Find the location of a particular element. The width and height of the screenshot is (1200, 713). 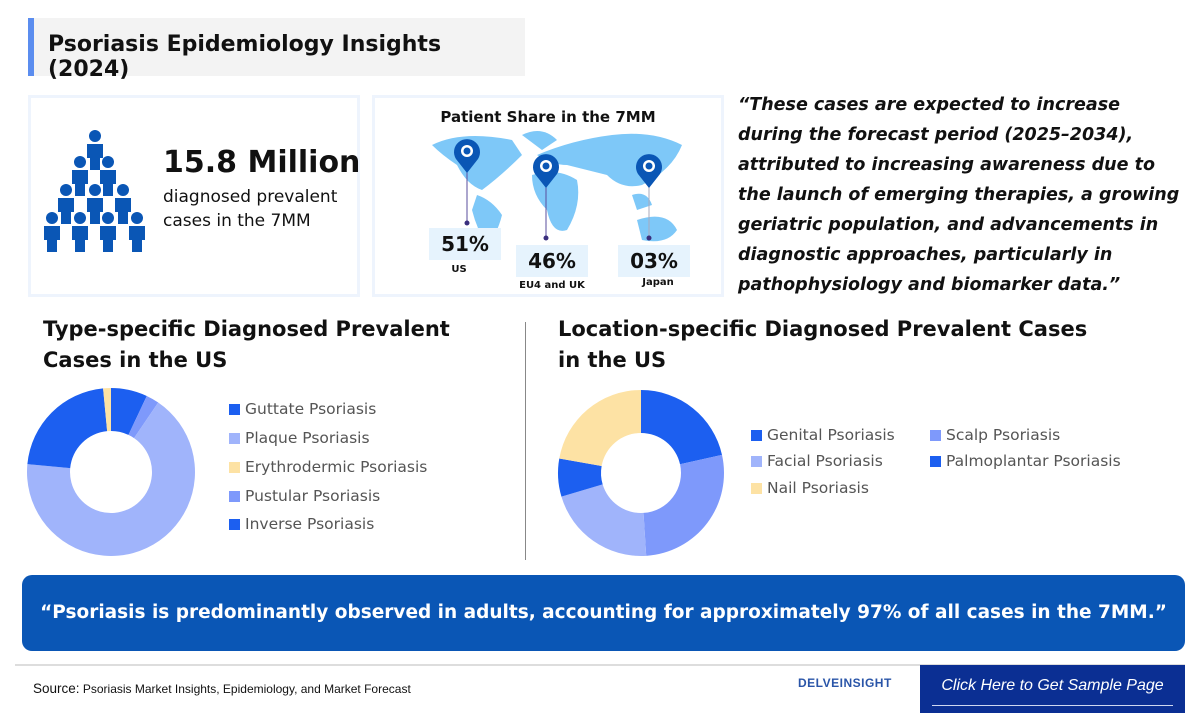

legend-item: Scalp Psoriasis is located at coordinates (995, 435).